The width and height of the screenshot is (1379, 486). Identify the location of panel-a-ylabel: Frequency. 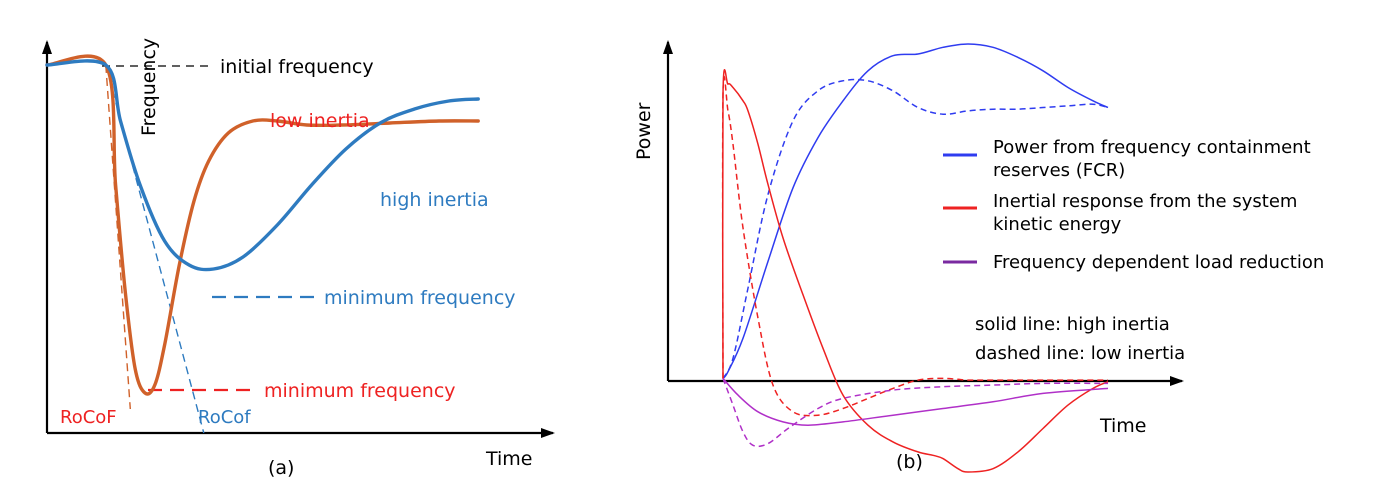
(149, 87).